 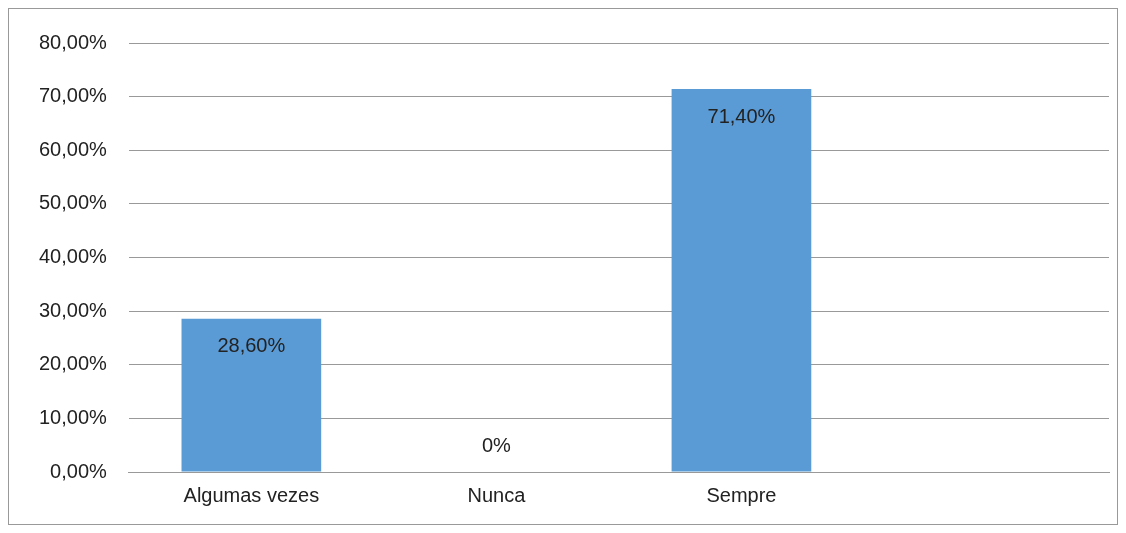 I want to click on x-tick-label: Nunca, so click(x=497, y=494).